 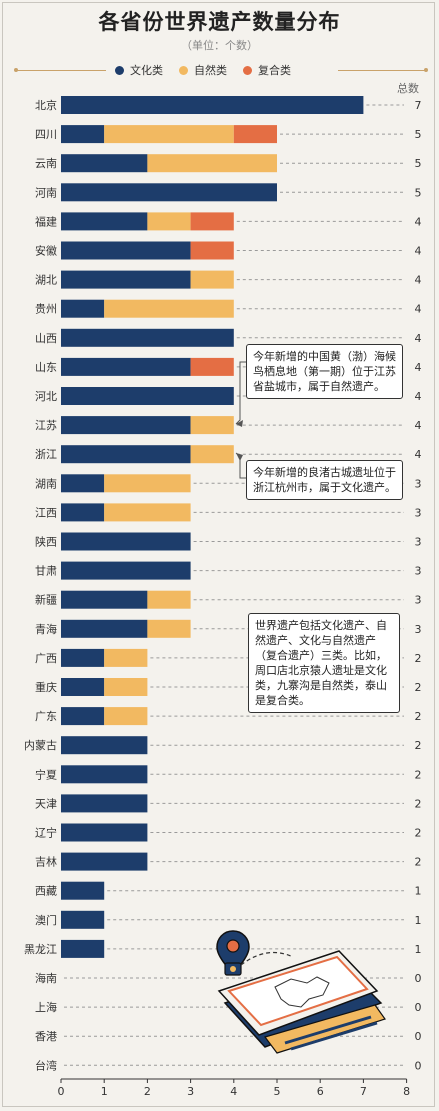 What do you see at coordinates (418, 454) in the screenshot?
I see `total-value-zhejiang: 4` at bounding box center [418, 454].